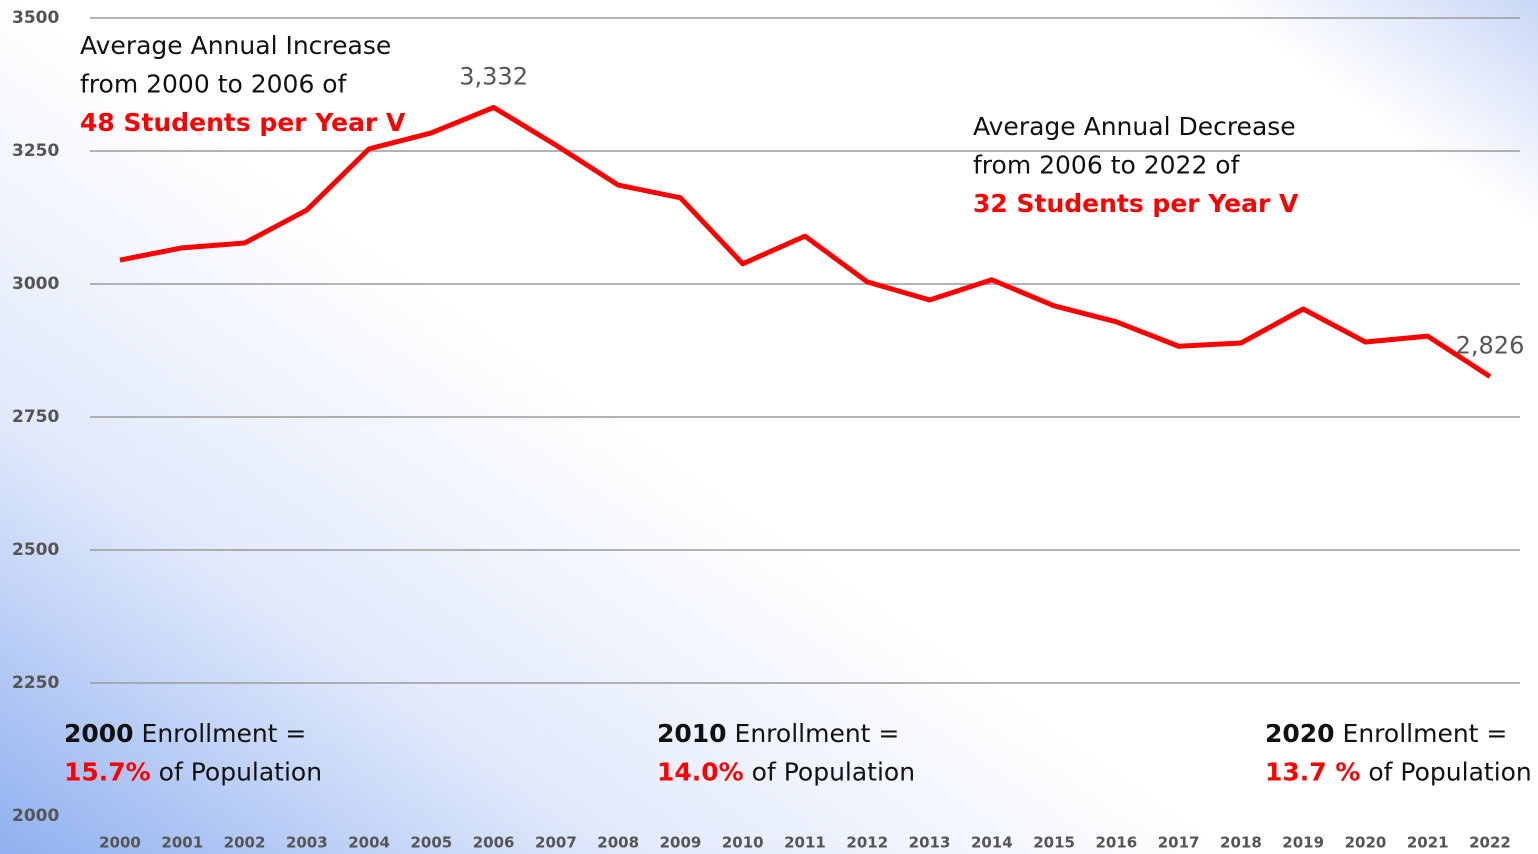  I want to click on x-tick-label: 2001, so click(182, 843).